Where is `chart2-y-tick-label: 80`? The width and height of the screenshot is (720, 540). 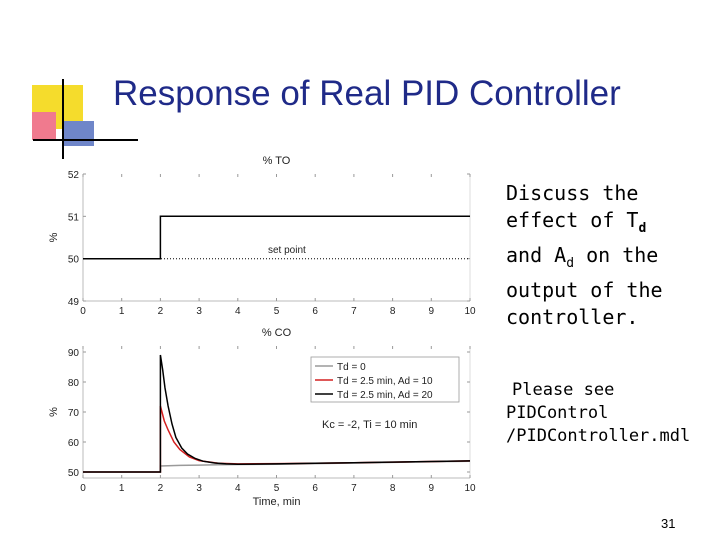 chart2-y-tick-label: 80 is located at coordinates (74, 383).